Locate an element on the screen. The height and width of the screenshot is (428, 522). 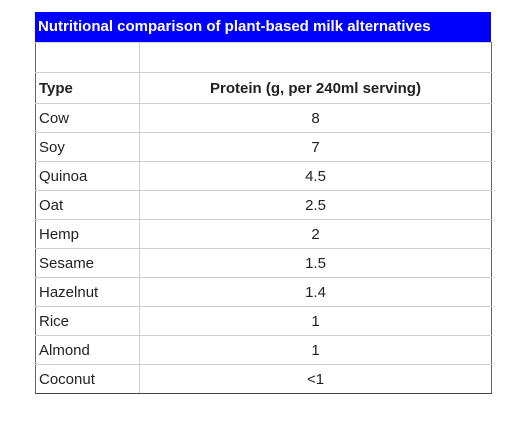
type-cell: Soy is located at coordinates (87, 147).